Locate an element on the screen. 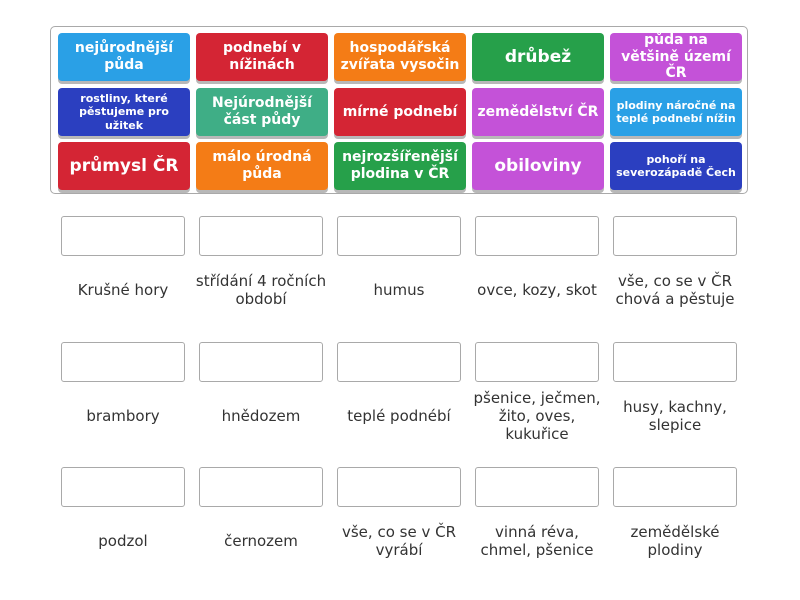  target-label-13: vše, co se v ČR vyrábí is located at coordinates (398, 540).